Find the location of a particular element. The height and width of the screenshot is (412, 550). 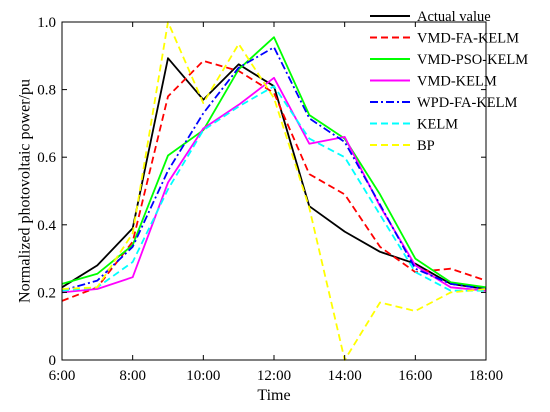

y-tick-label: 0.6 is located at coordinates (46, 158).